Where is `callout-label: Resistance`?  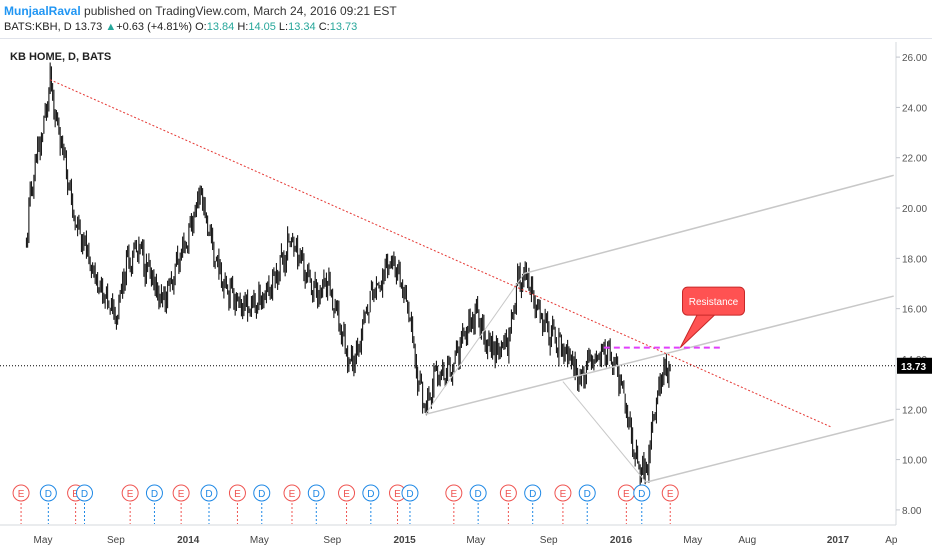 callout-label: Resistance is located at coordinates (714, 302).